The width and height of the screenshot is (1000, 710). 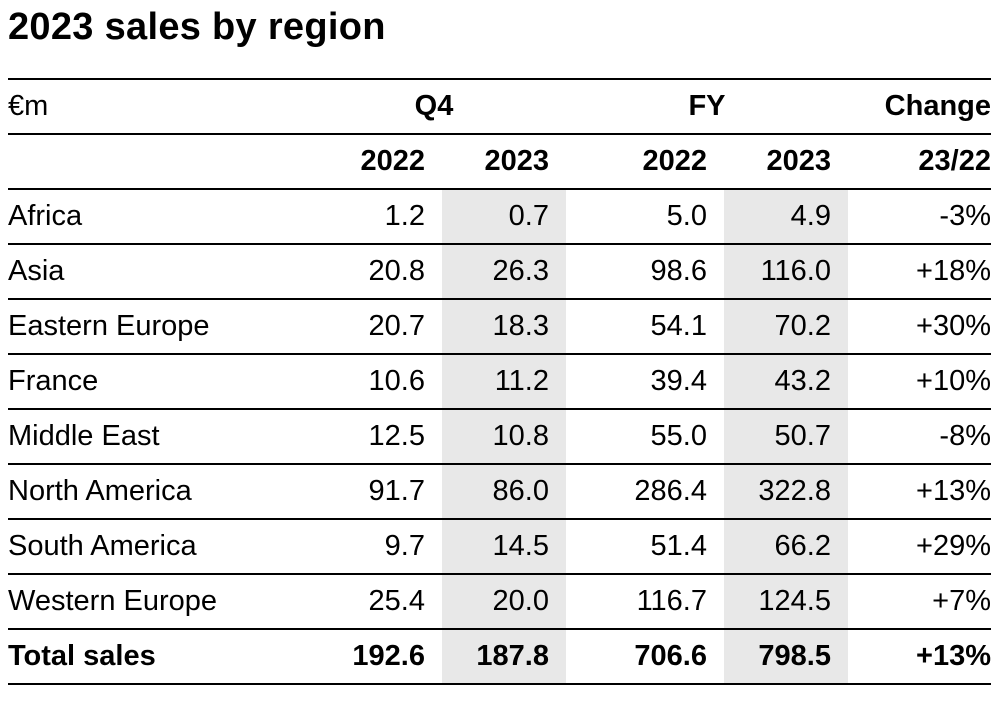 What do you see at coordinates (372, 491) in the screenshot?
I see `value-cell: 91.7` at bounding box center [372, 491].